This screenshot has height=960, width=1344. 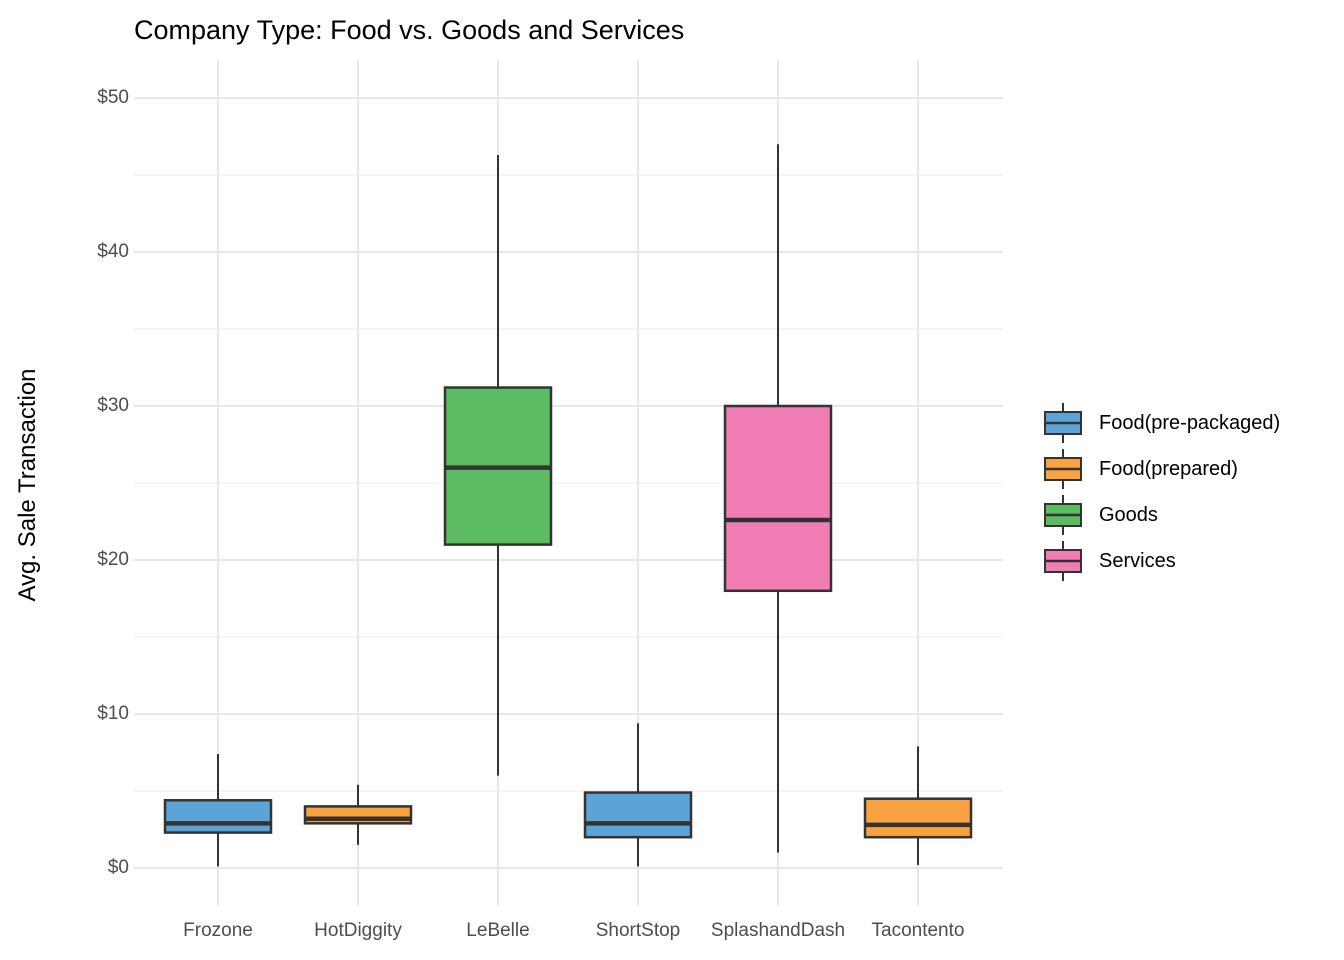 What do you see at coordinates (218, 816) in the screenshot?
I see `box-frozone` at bounding box center [218, 816].